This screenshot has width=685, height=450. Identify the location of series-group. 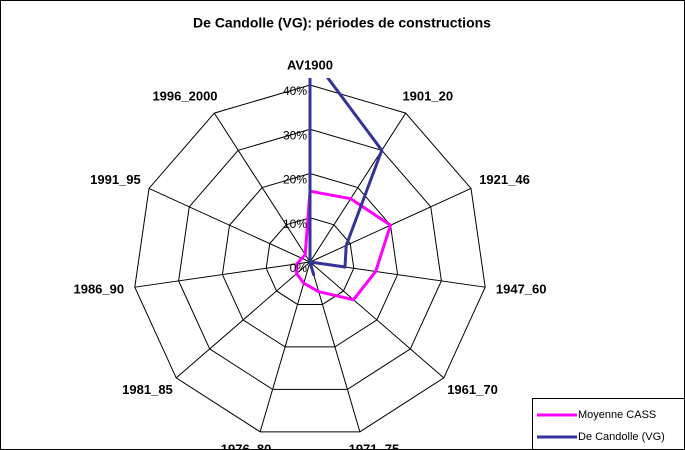
(343, 190).